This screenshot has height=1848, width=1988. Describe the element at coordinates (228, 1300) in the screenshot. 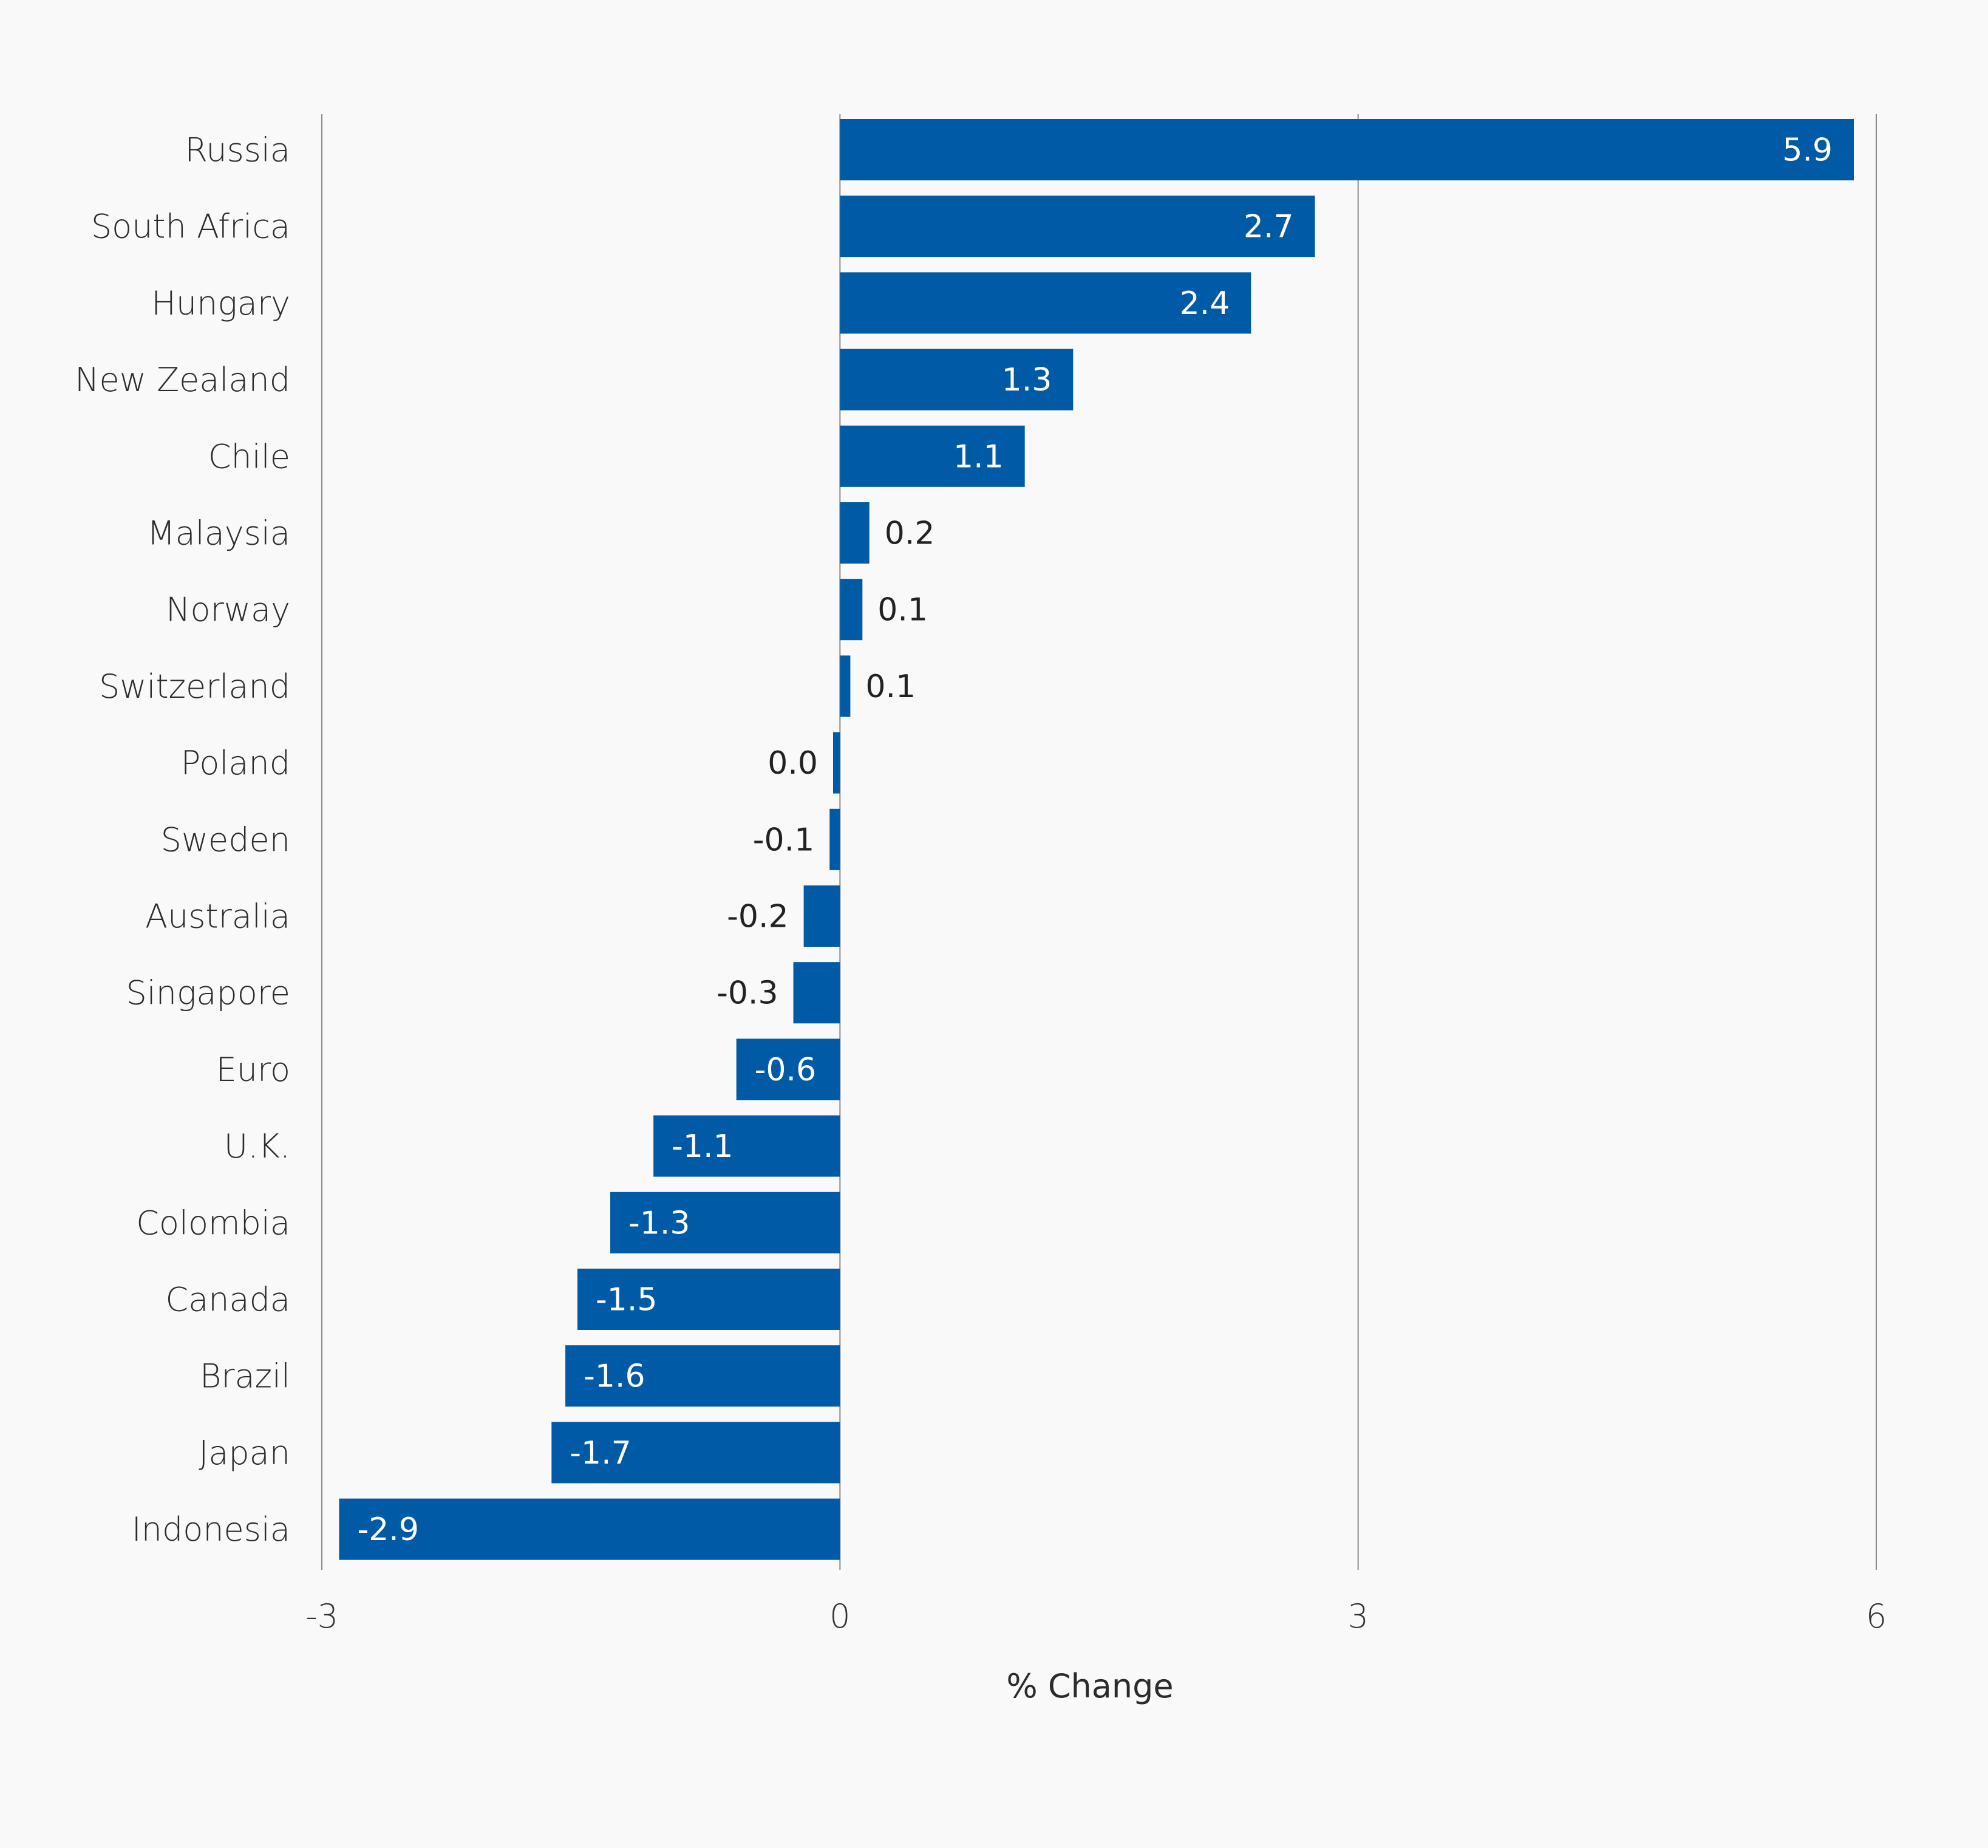

I see `category-label: Canada` at that location.